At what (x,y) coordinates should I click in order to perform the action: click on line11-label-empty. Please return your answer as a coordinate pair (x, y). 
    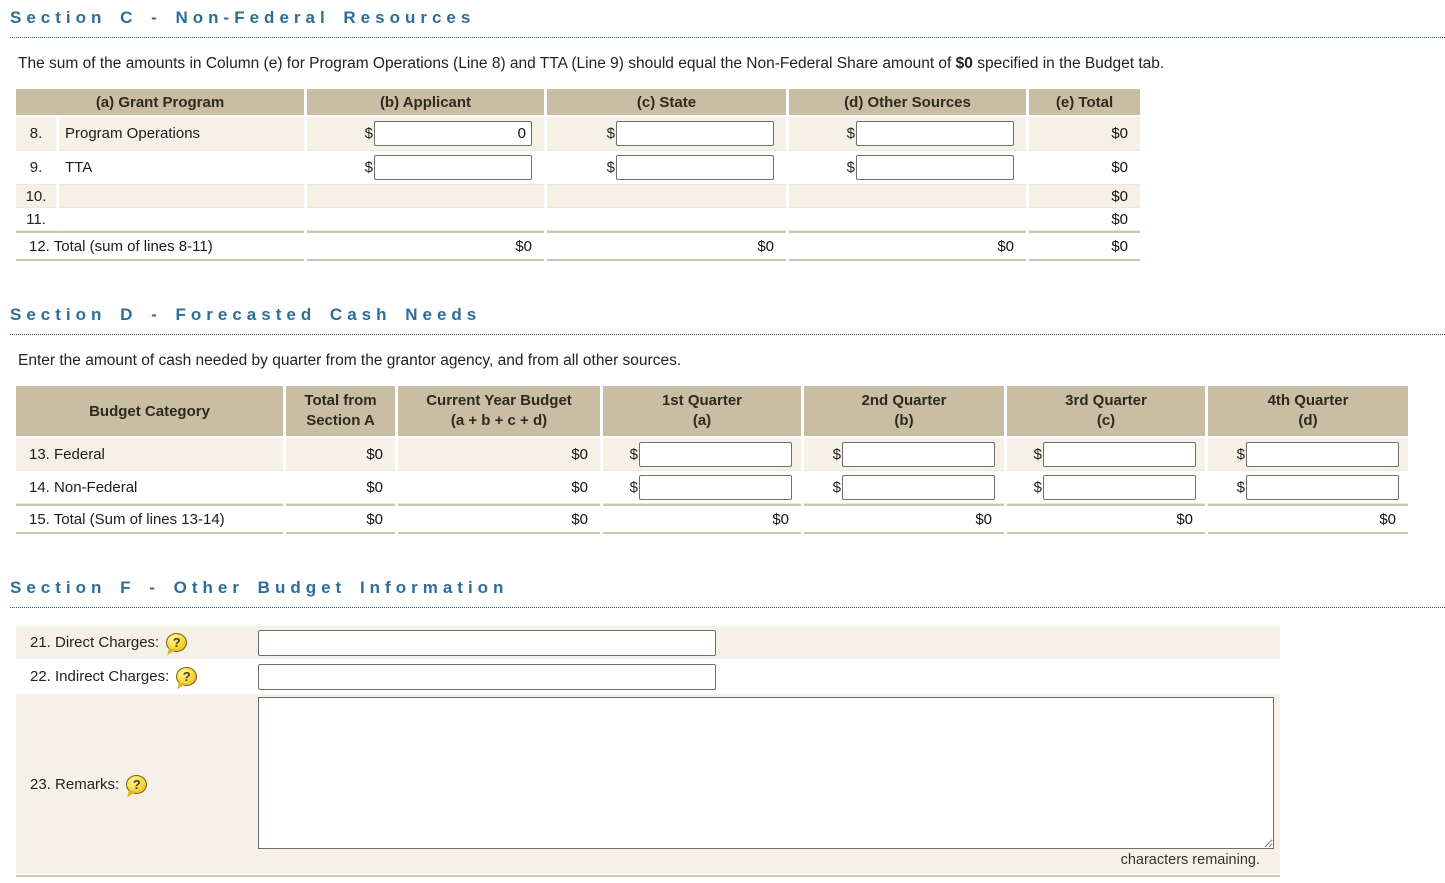
    Looking at the image, I should click on (181, 219).